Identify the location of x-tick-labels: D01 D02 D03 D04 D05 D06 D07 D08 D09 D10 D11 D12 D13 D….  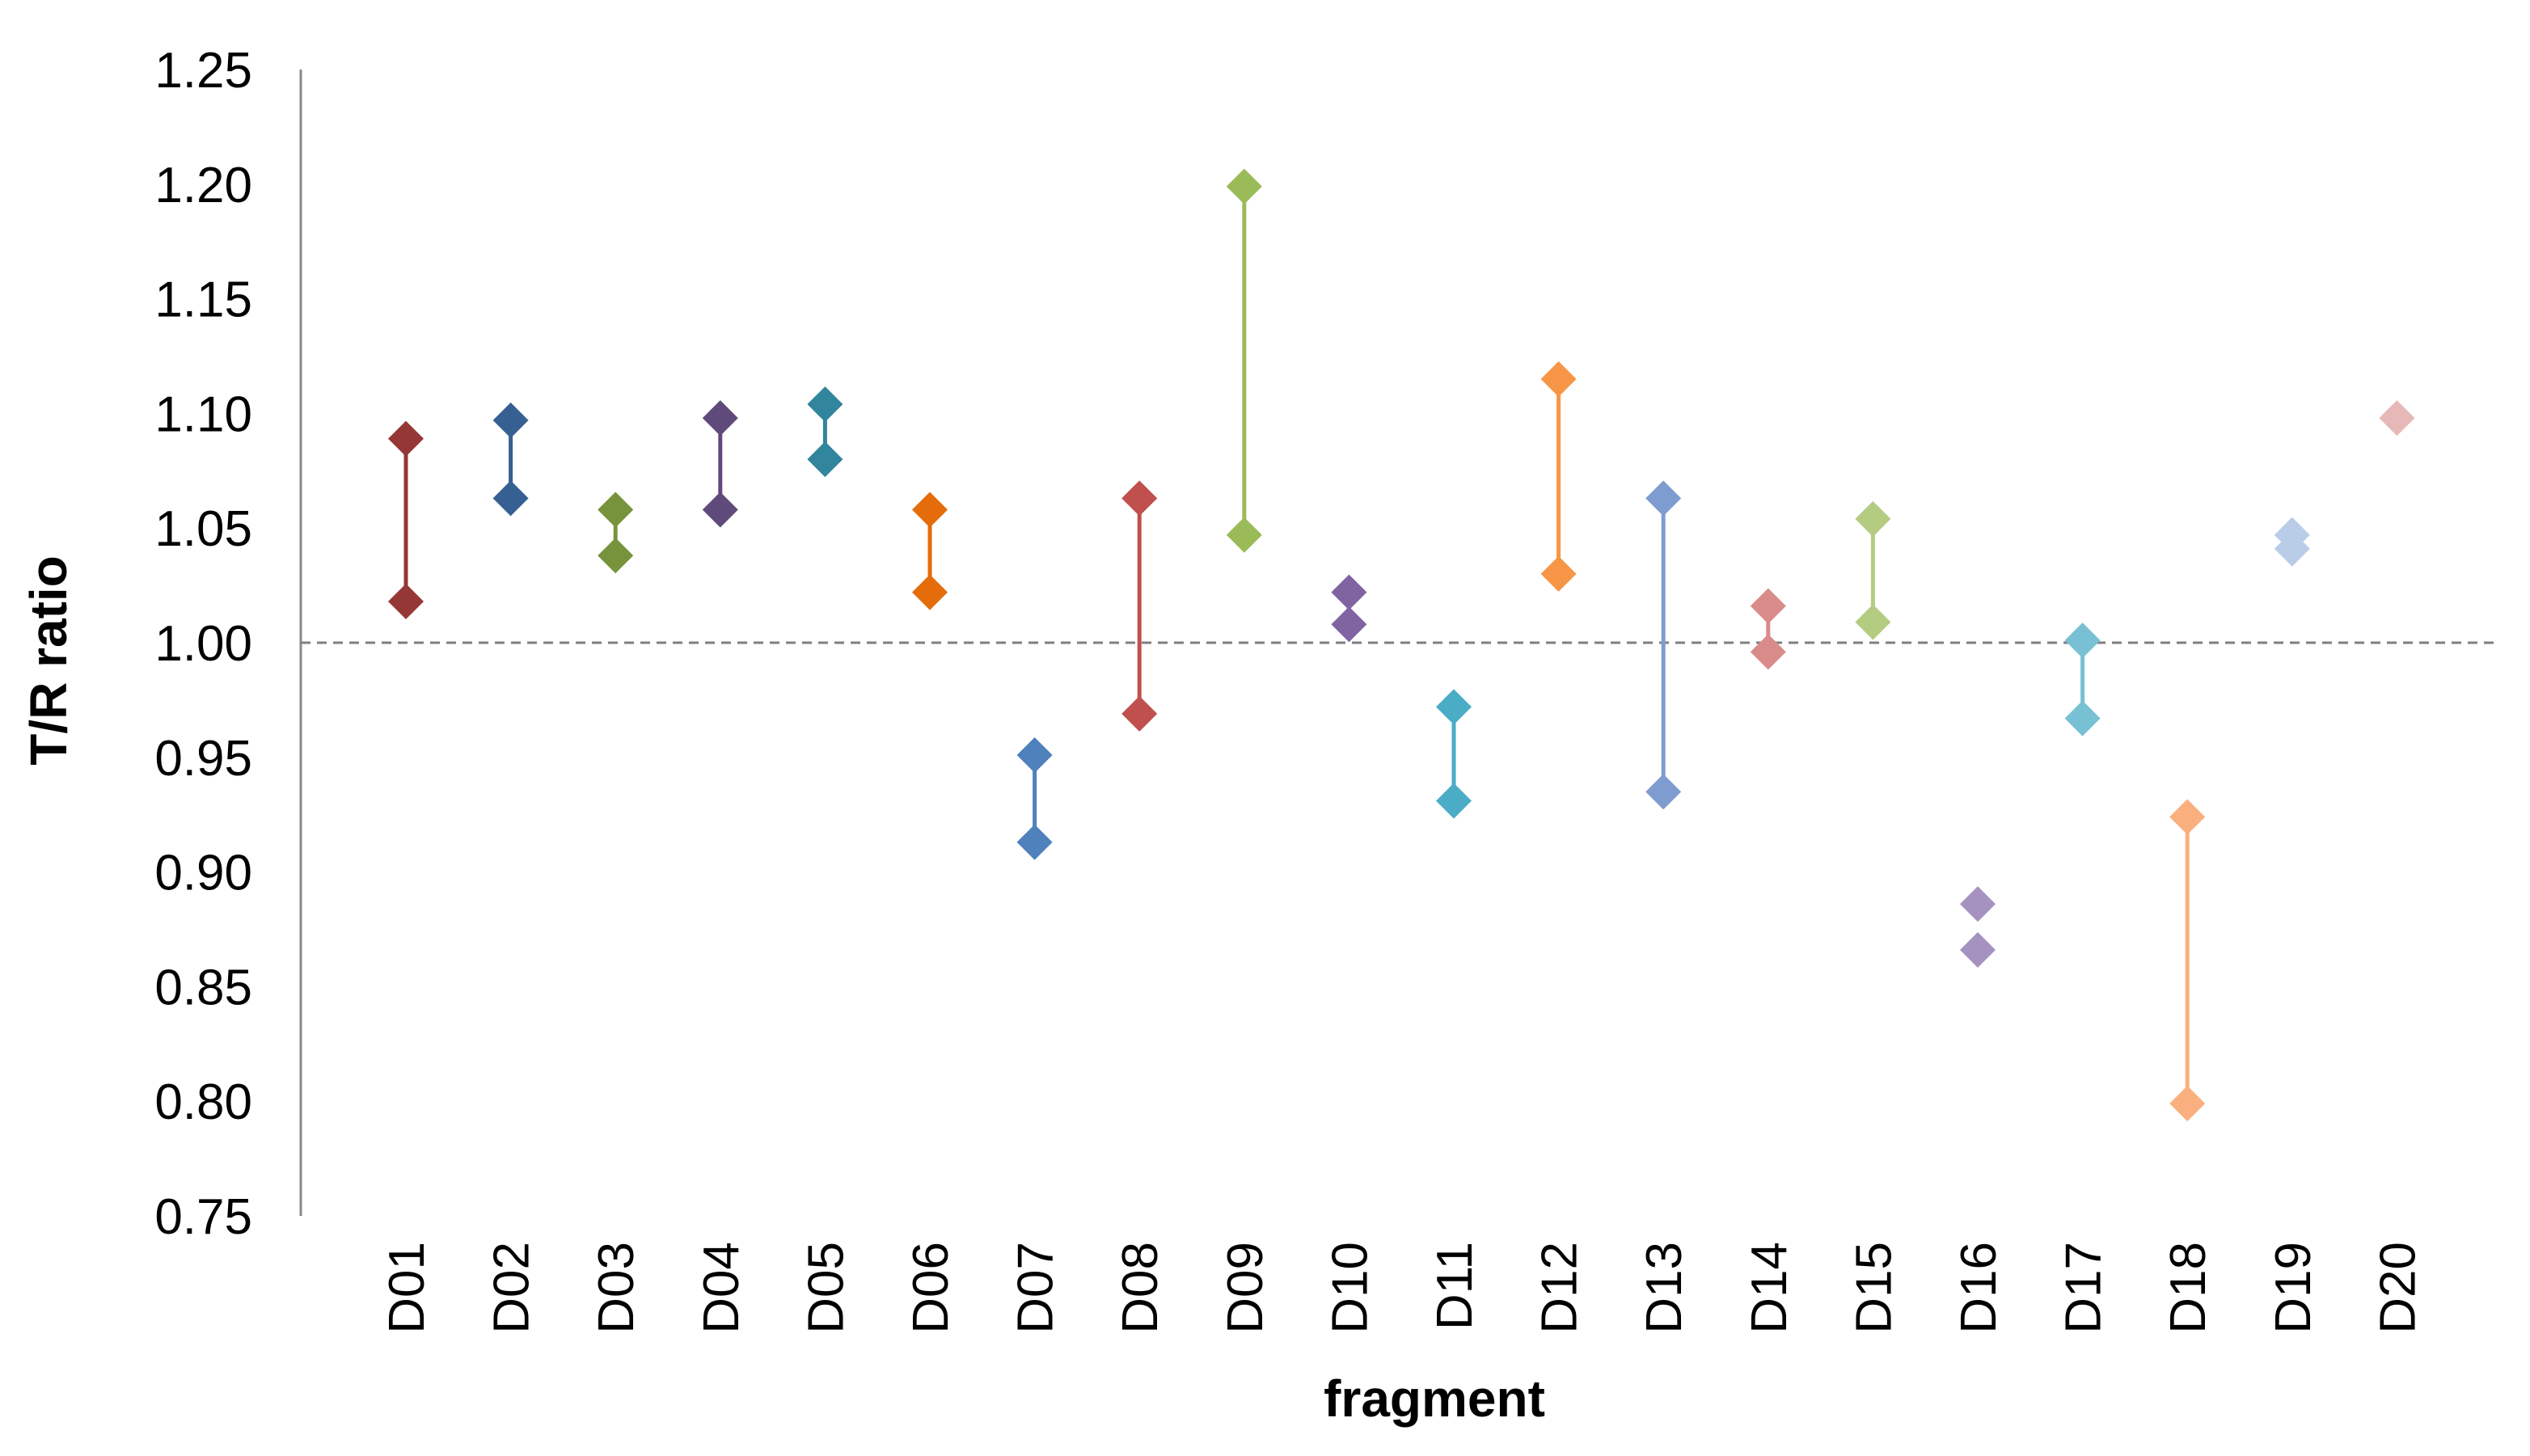
(1402, 1288).